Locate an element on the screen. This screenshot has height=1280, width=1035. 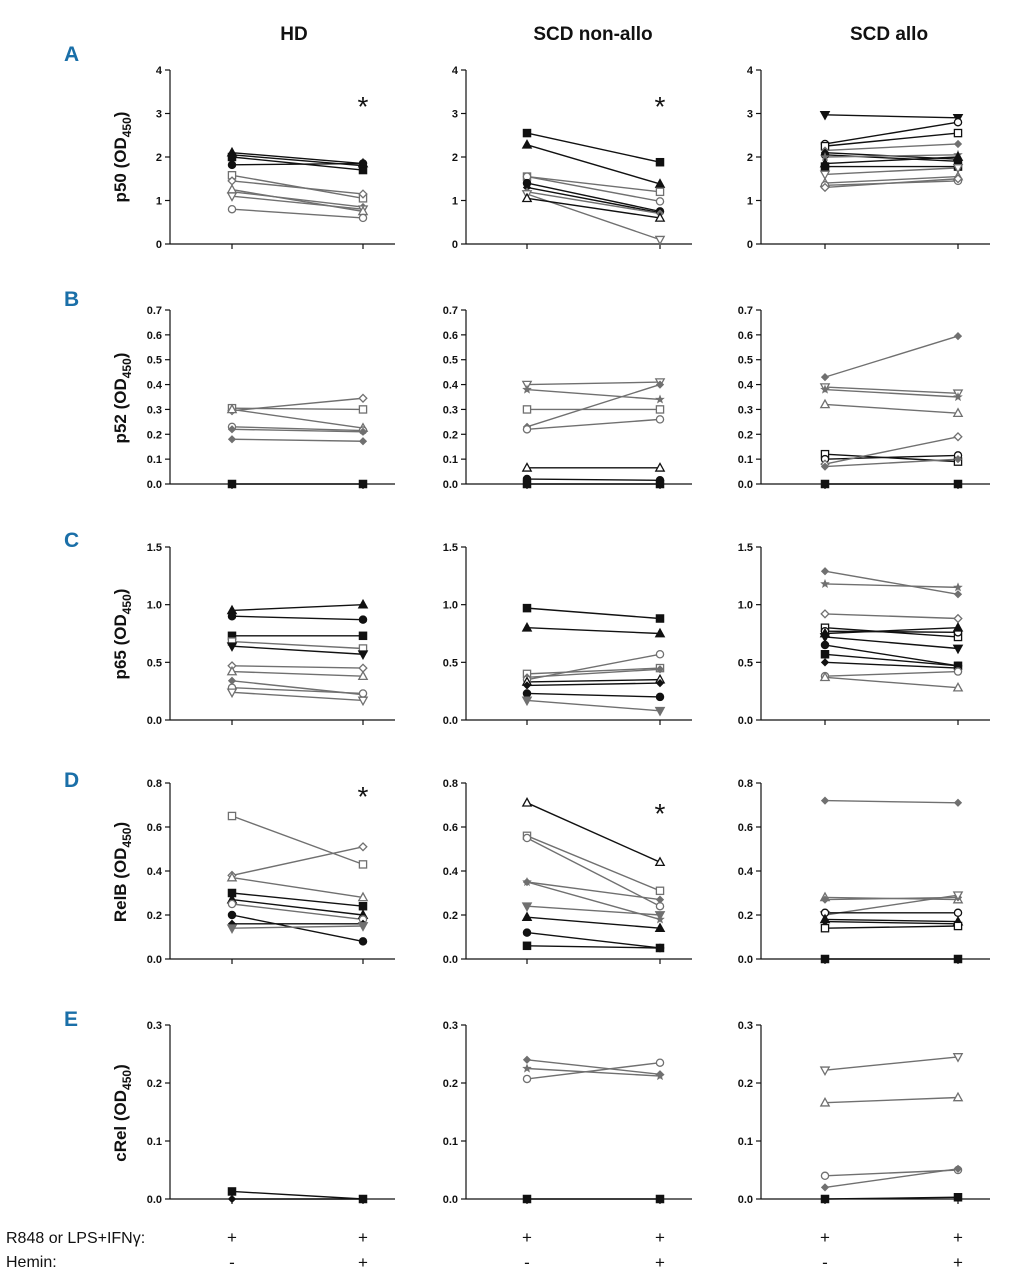
condition-label-hemin: Hemin: is located at coordinates (31, 1262).